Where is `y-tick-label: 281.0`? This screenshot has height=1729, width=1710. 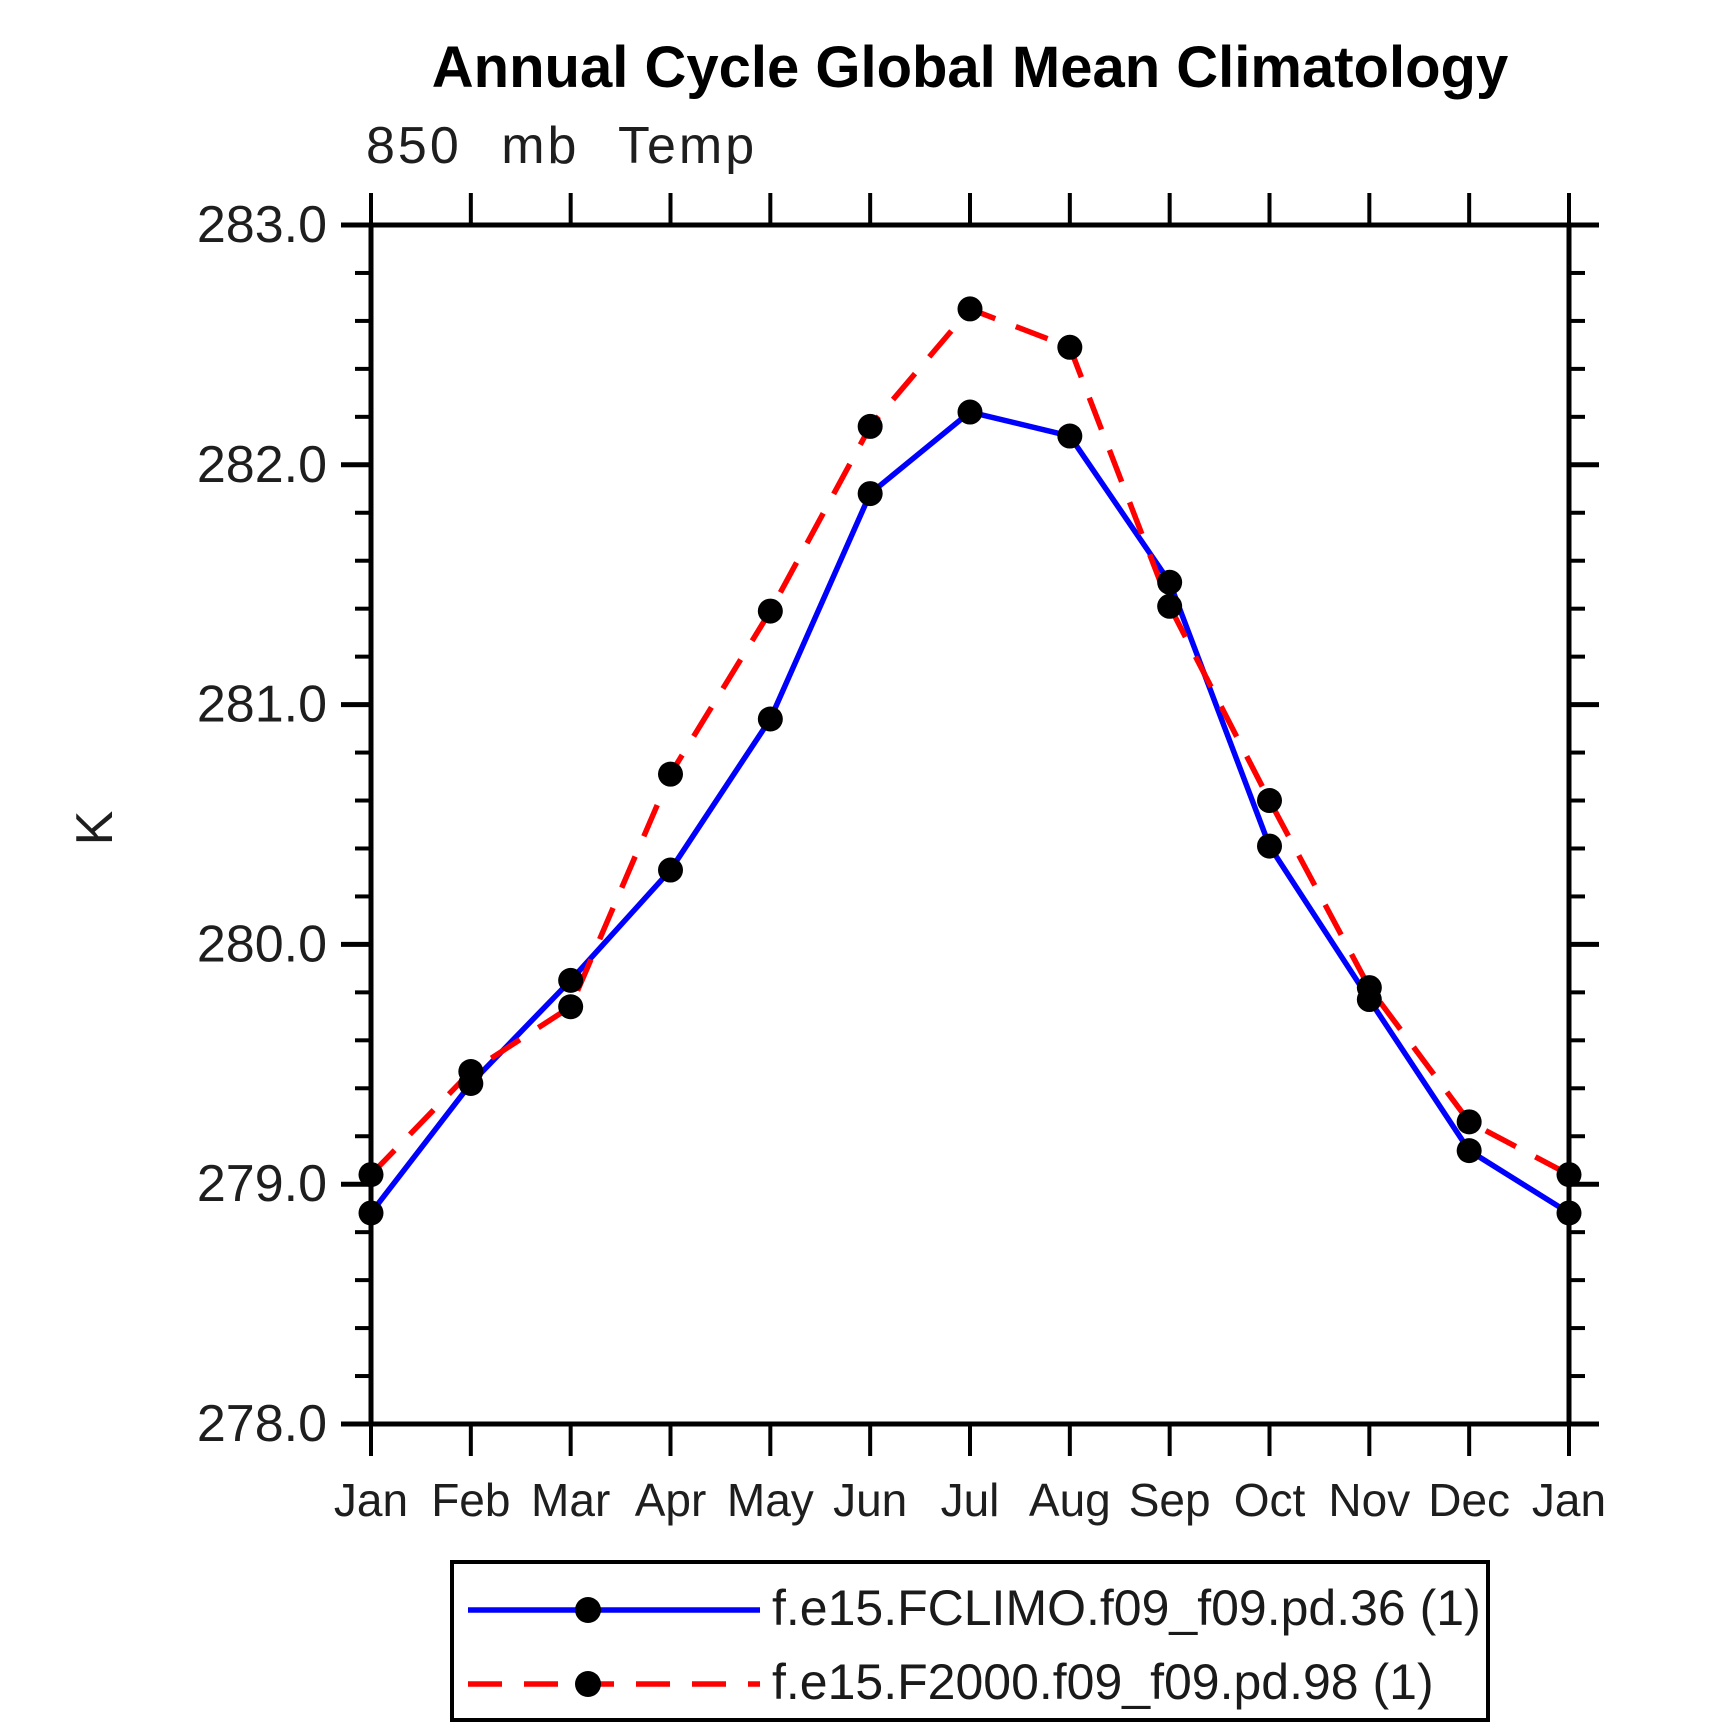
y-tick-label: 281.0 is located at coordinates (262, 705).